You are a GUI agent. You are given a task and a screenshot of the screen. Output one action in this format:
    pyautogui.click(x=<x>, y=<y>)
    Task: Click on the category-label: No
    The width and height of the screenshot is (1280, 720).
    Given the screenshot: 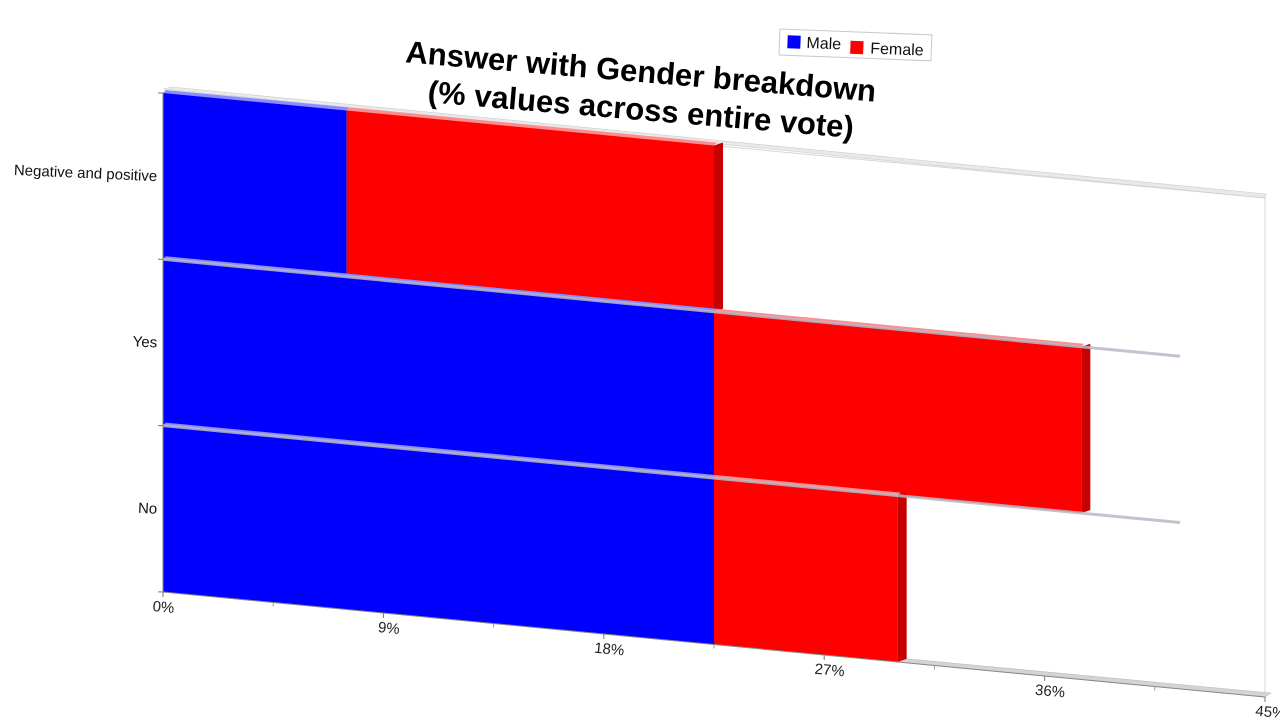 What is the action you would take?
    pyautogui.click(x=148, y=509)
    